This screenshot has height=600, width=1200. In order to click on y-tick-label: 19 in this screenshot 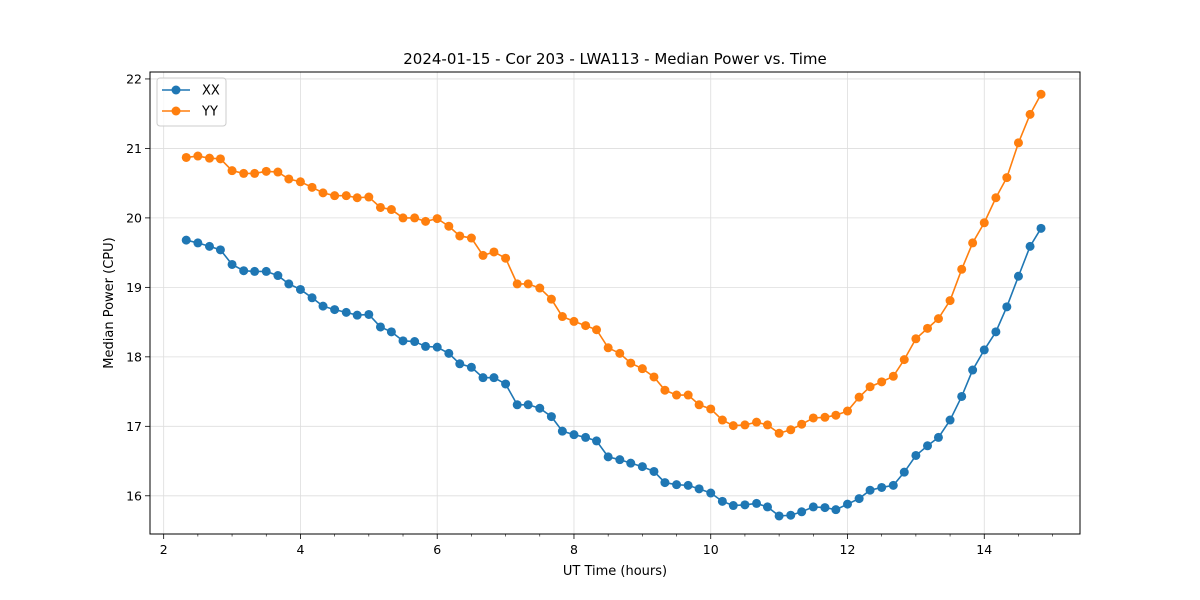, I will do `click(134, 287)`.